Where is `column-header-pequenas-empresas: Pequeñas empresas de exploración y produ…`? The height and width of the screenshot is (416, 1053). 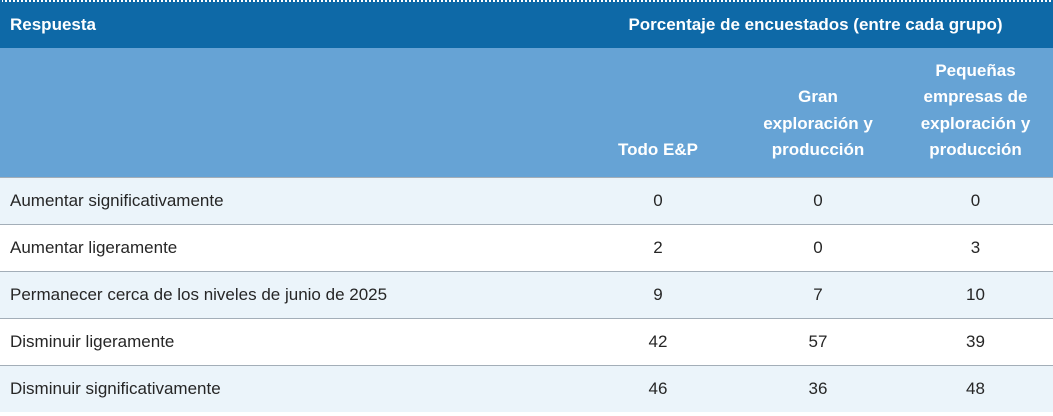 column-header-pequenas-empresas: Pequeñas empresas de exploración y produ… is located at coordinates (975, 112).